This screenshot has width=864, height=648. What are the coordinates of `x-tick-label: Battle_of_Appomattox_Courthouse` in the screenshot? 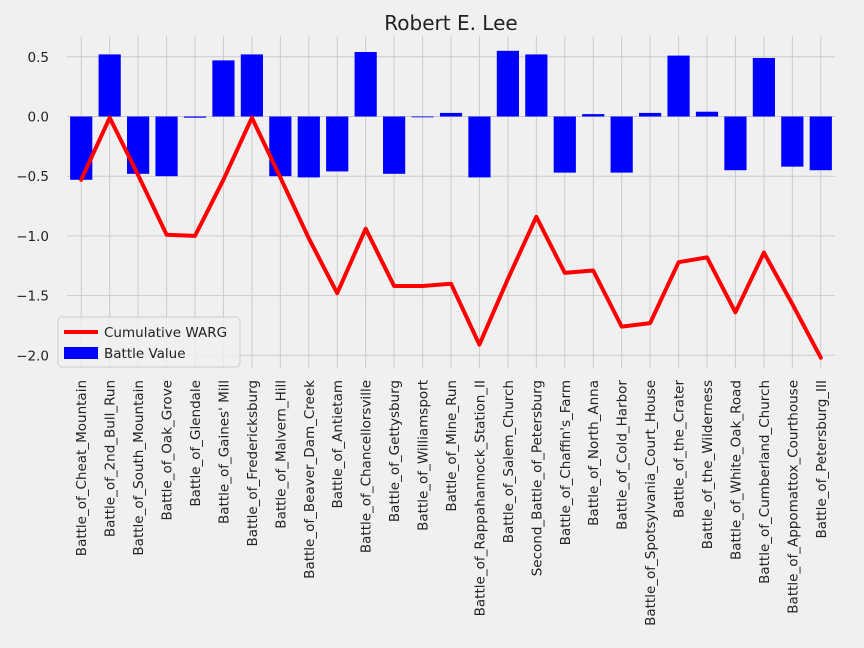 It's located at (793, 497).